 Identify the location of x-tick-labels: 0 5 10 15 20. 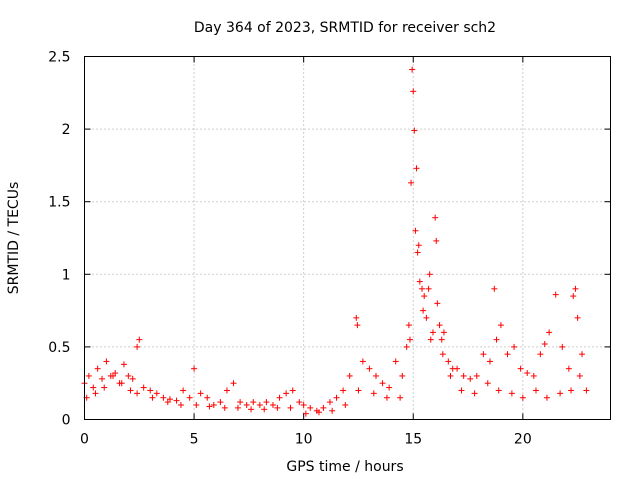
(306, 440).